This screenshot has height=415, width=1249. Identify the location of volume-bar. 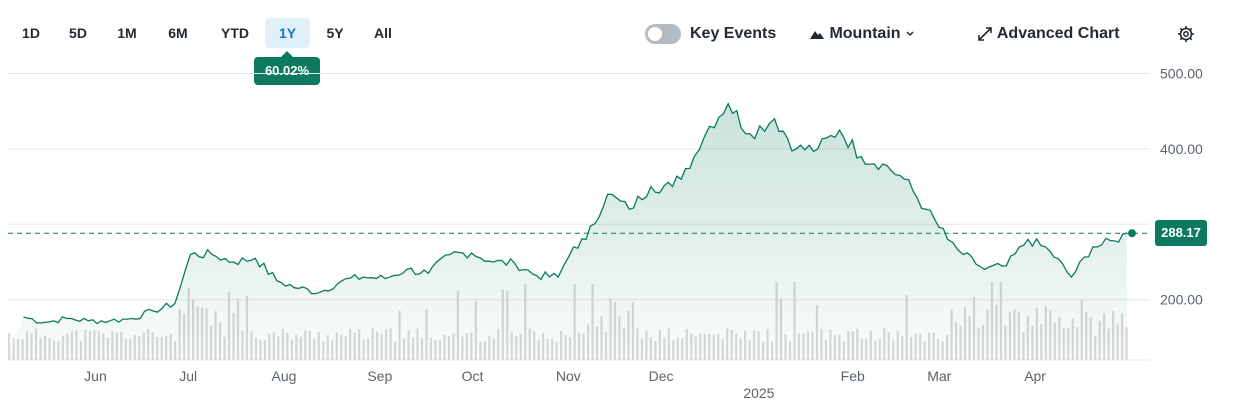
(9, 346).